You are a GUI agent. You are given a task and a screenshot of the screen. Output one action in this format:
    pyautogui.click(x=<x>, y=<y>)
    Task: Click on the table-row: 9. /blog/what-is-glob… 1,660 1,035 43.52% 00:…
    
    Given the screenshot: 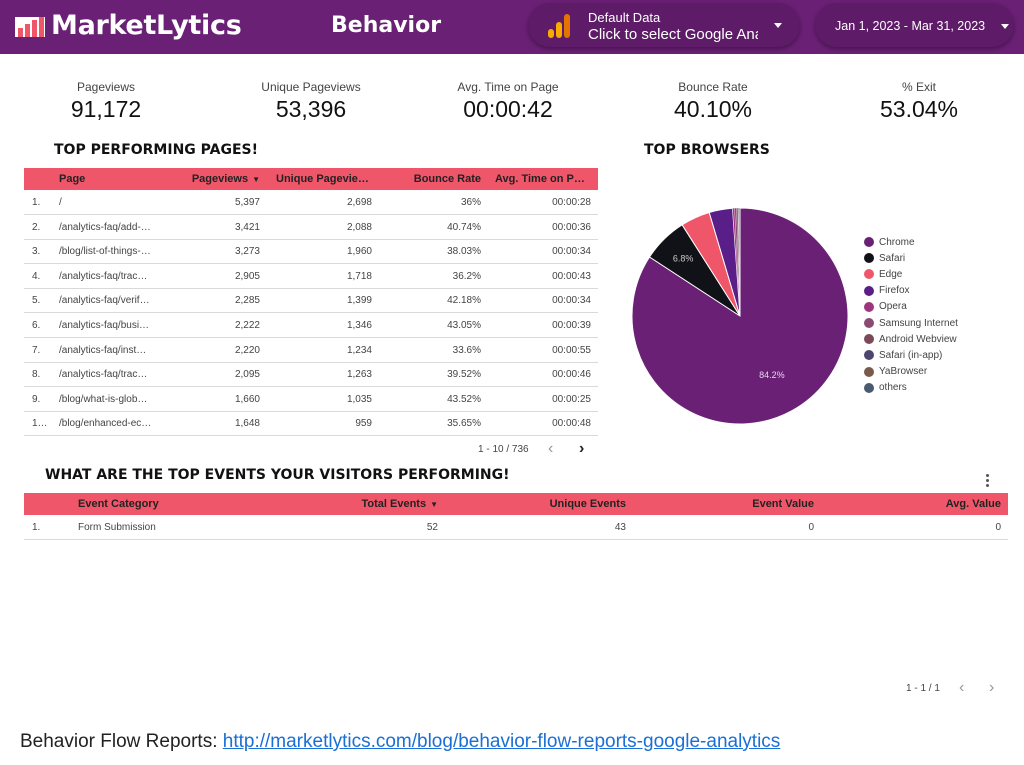 What is the action you would take?
    pyautogui.click(x=311, y=399)
    